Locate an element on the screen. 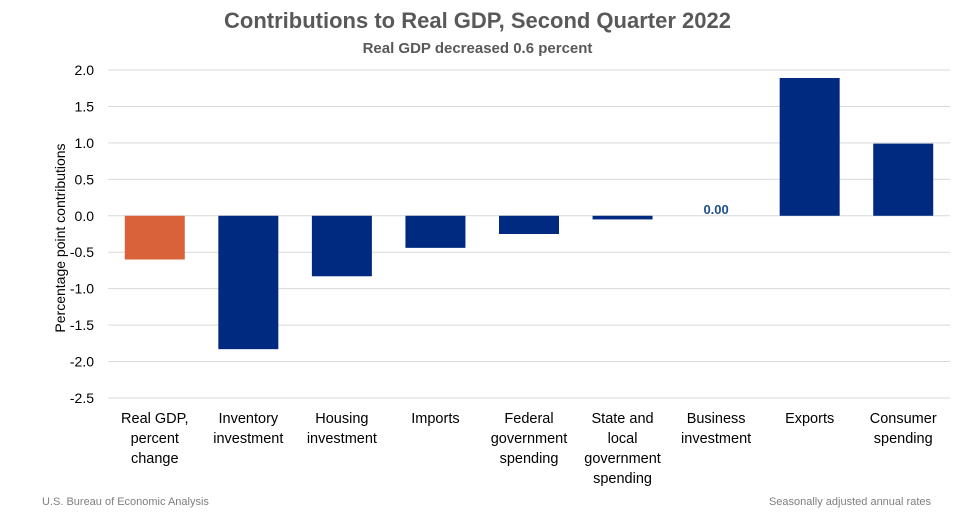  y-tick-label: 0.5 is located at coordinates (85, 179).